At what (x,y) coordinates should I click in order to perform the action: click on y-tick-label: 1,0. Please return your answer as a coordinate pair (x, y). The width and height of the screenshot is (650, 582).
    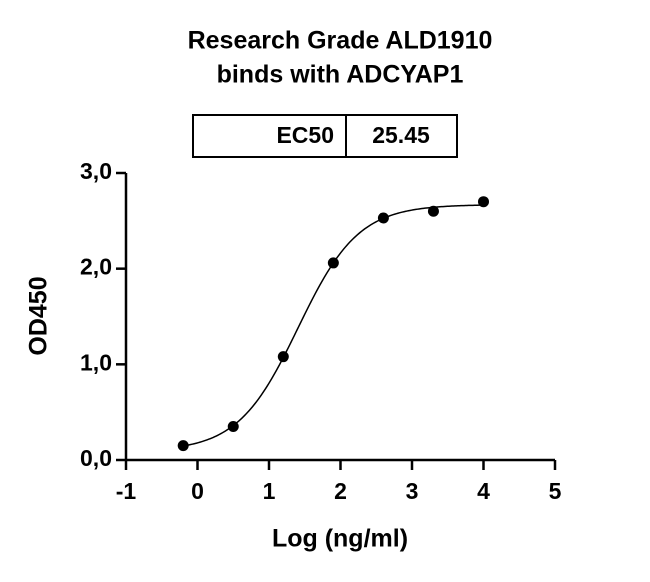
    Looking at the image, I should click on (96, 362).